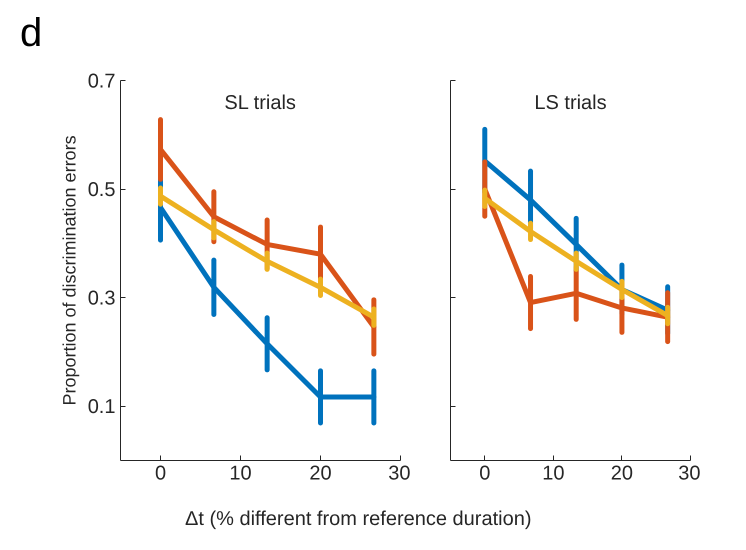  I want to click on text: d, so click(31, 33).